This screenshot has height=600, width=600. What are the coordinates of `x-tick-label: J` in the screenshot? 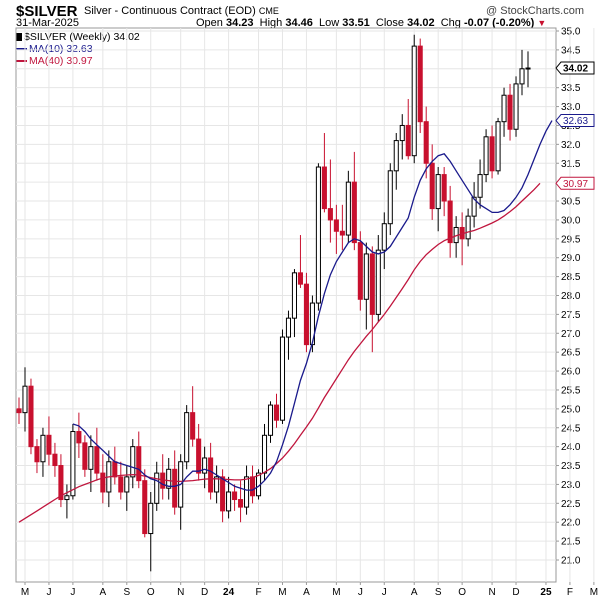 It's located at (384, 592).